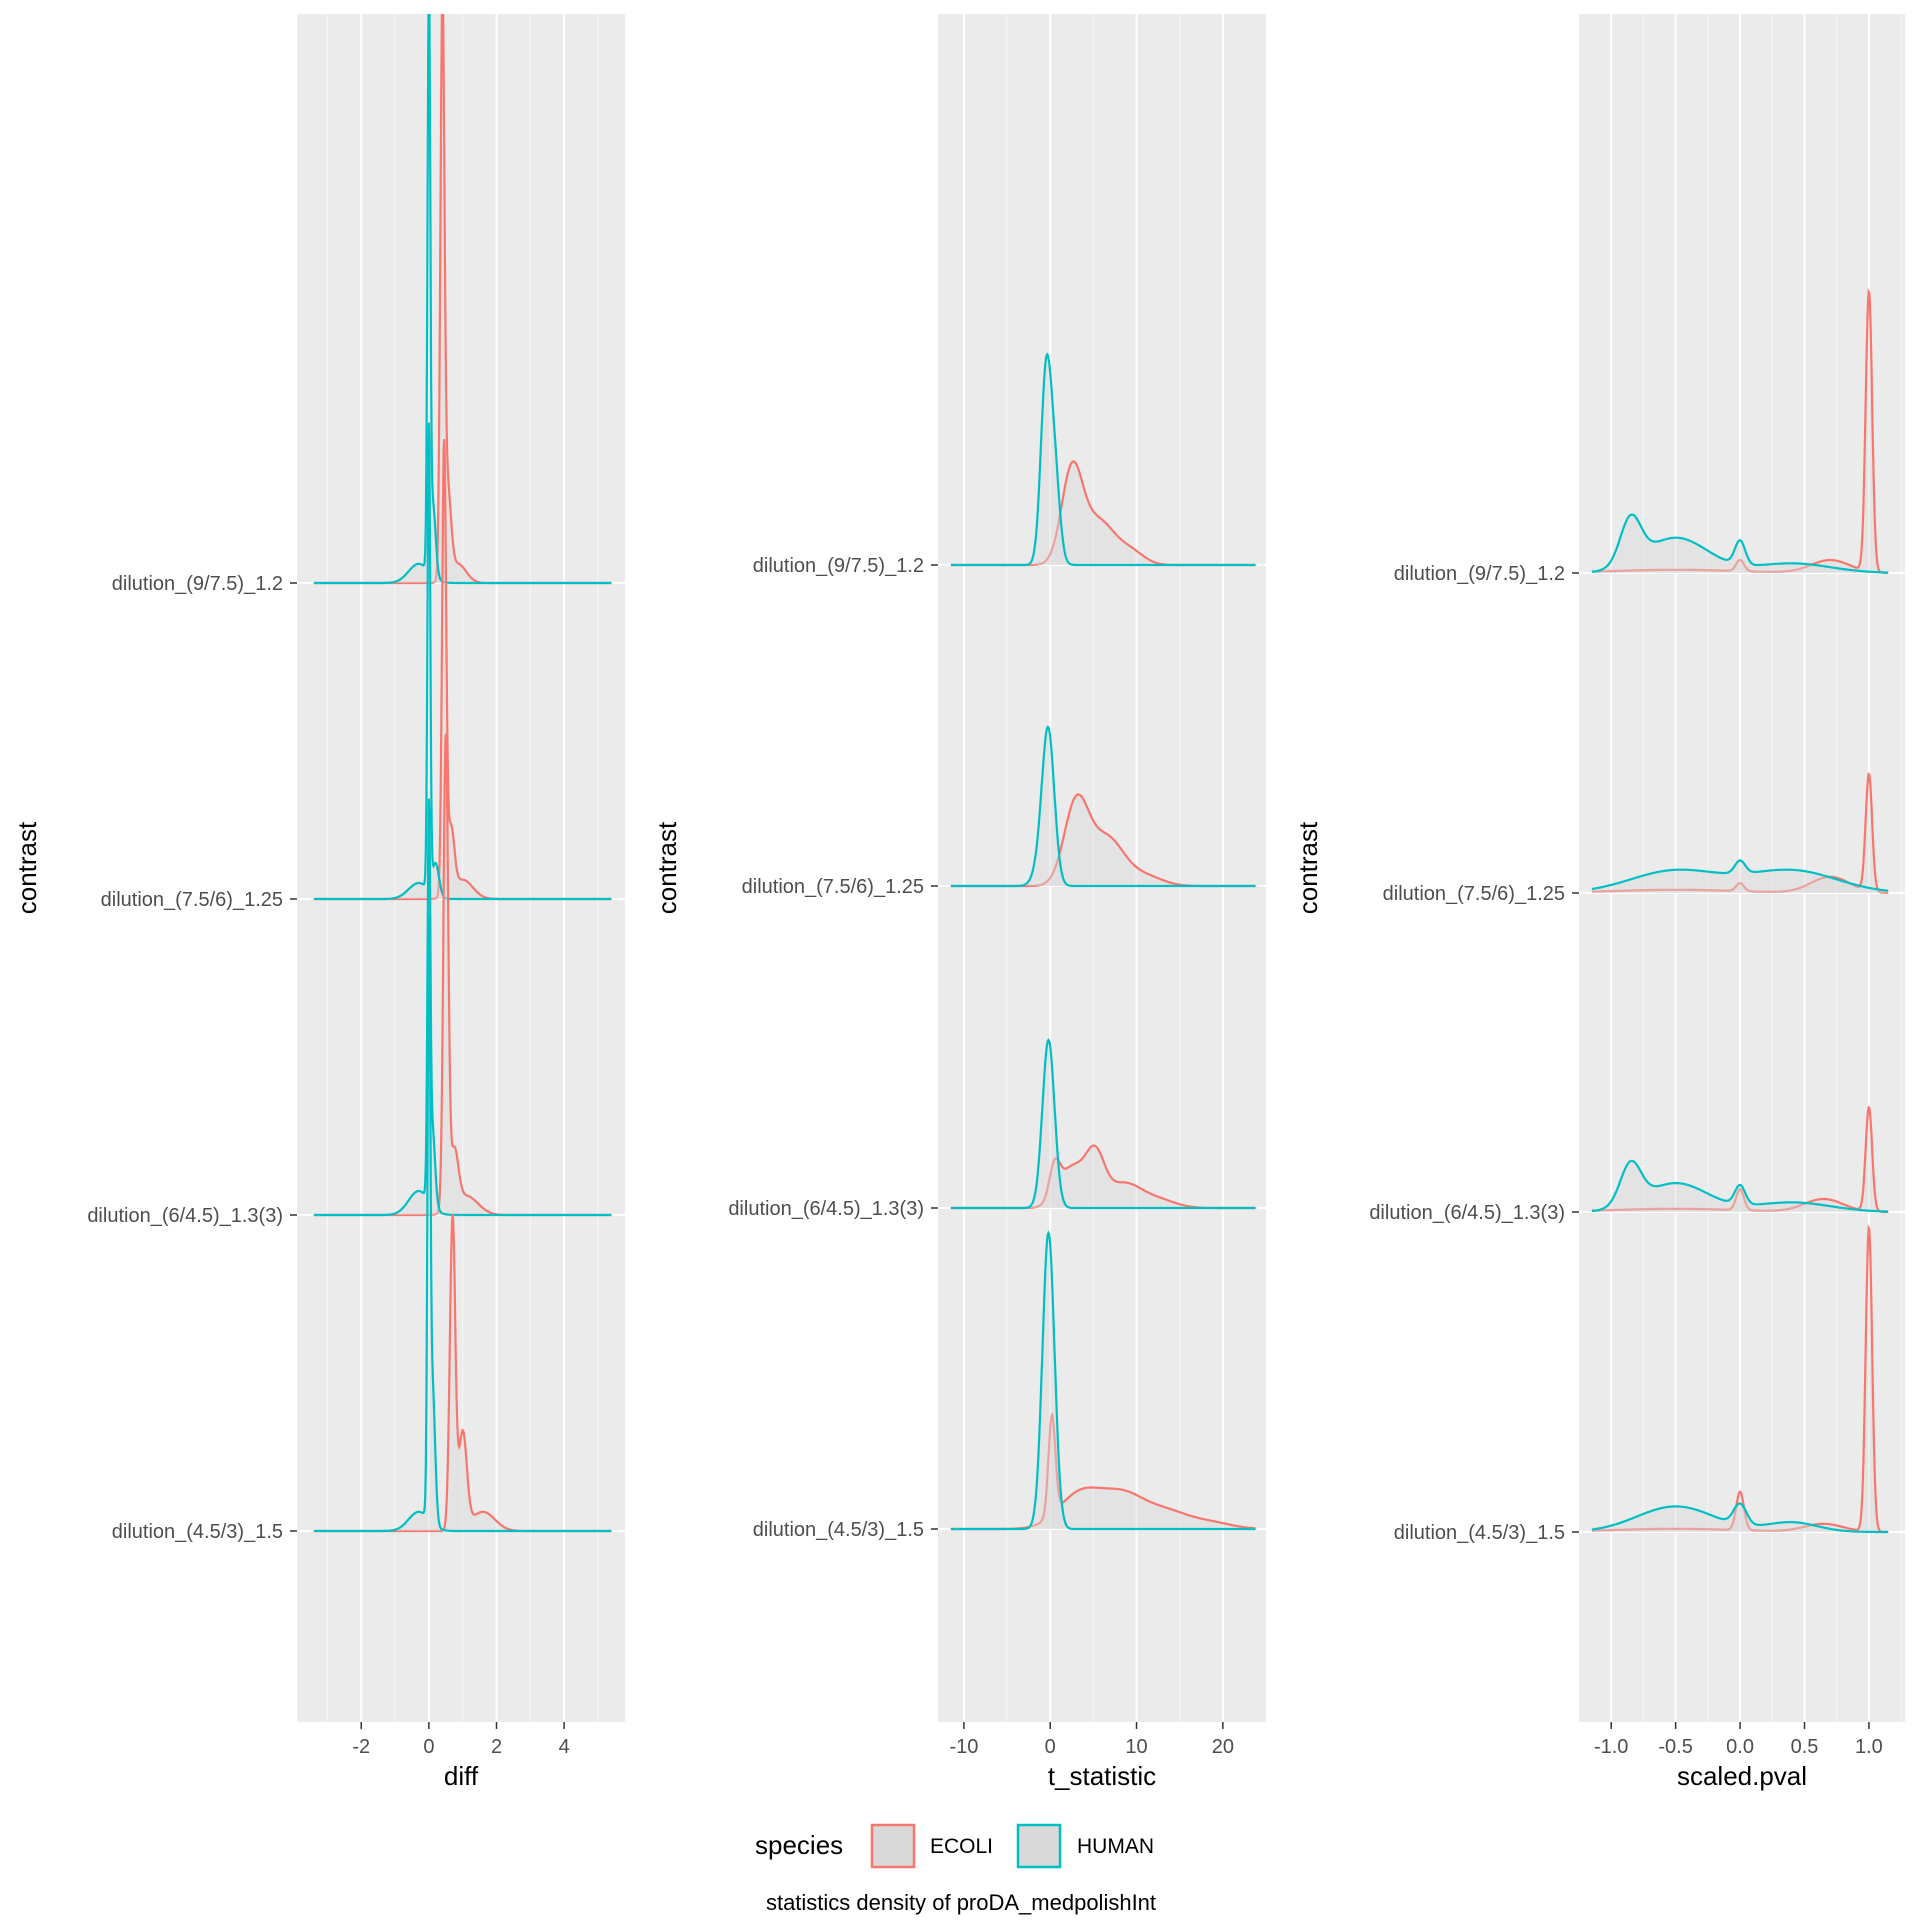  I want to click on x-axis-title: scaled.pval, so click(1742, 1776).